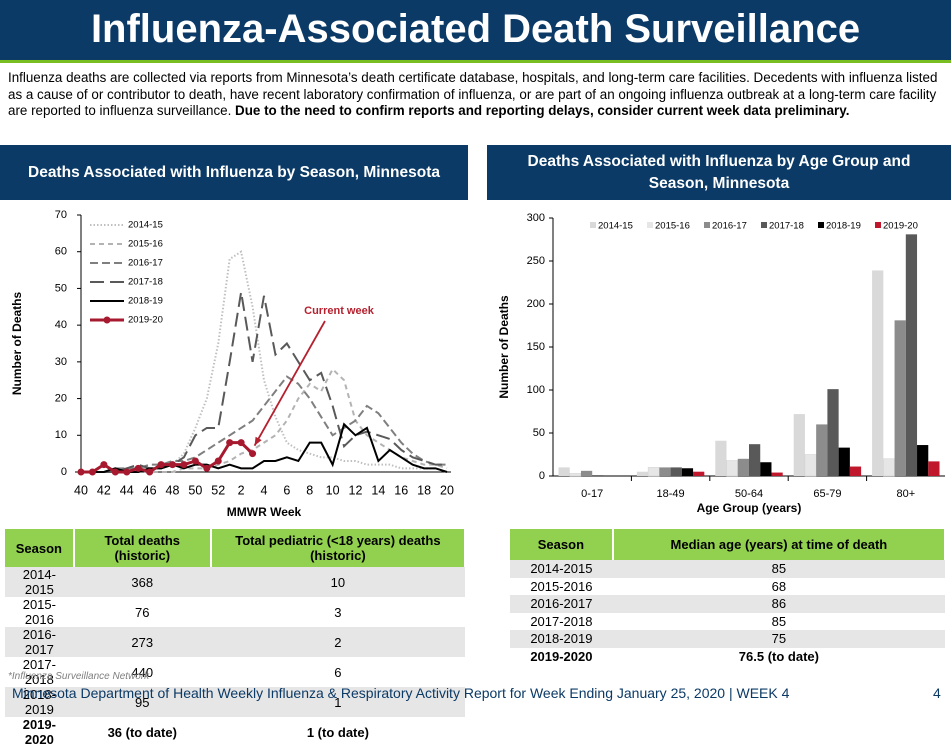 Image resolution: width=951 pixels, height=747 pixels. Describe the element at coordinates (241, 490) in the screenshot. I see `x-tick-label: 2` at that location.